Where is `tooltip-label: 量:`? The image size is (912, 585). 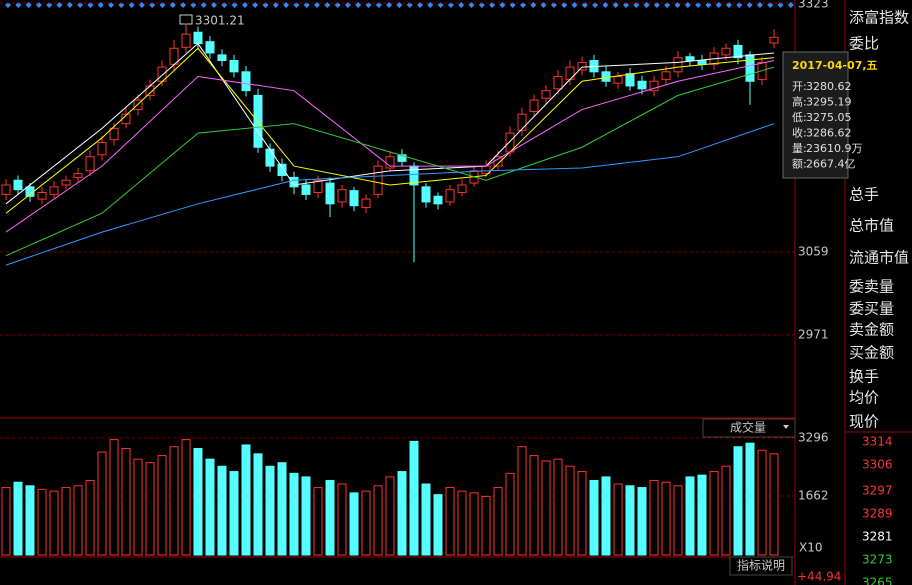 tooltip-label: 量: is located at coordinates (799, 148).